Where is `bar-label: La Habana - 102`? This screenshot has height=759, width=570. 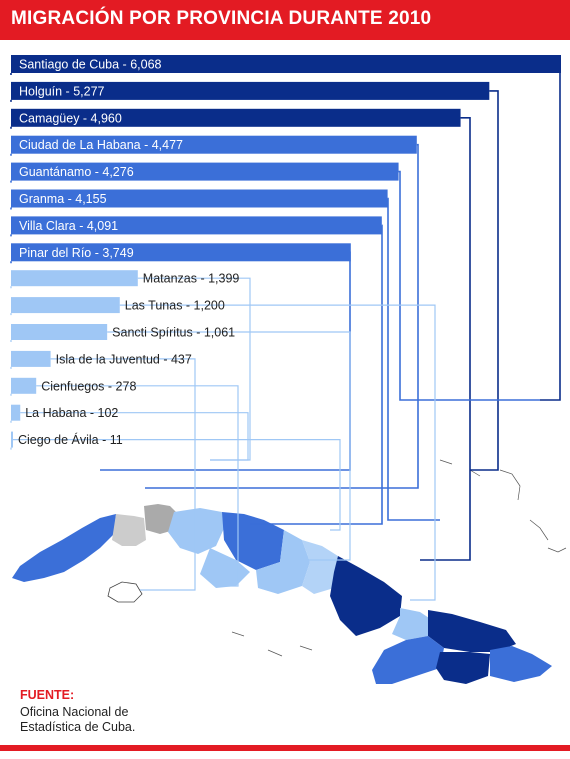
bar-label: La Habana - 102 is located at coordinates (71, 413).